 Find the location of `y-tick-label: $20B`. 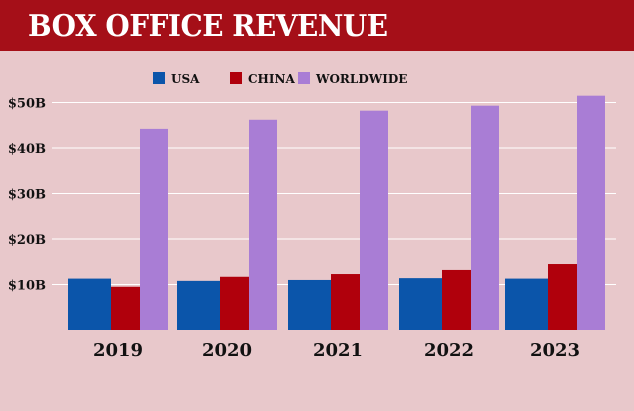

y-tick-label: $20B is located at coordinates (27, 240).